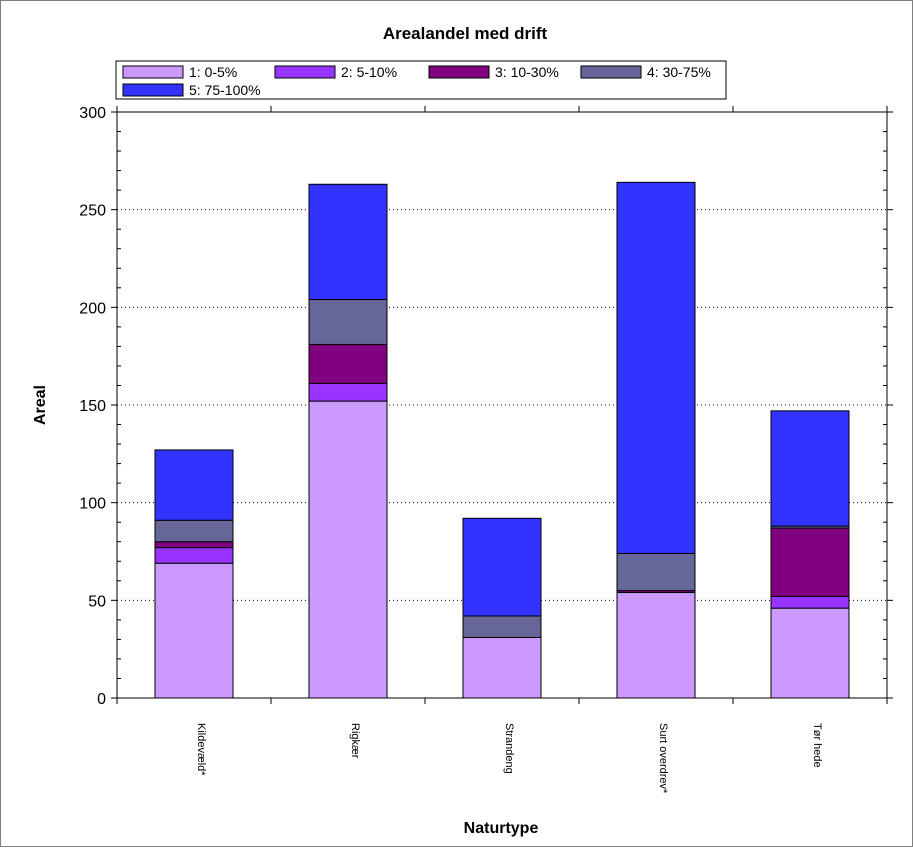 Image resolution: width=913 pixels, height=851 pixels. I want to click on legend-label: 3: 10-30%, so click(527, 72).